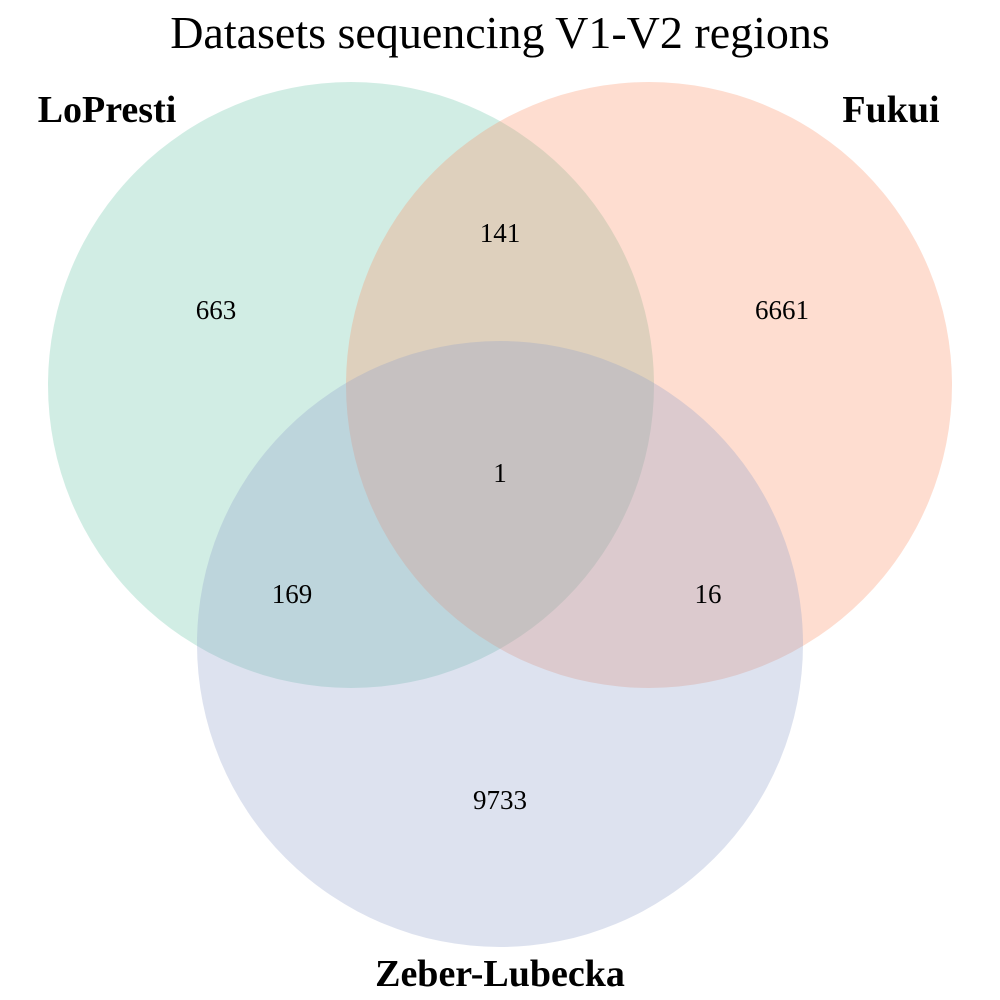 This screenshot has width=1000, height=1000. What do you see at coordinates (500, 32) in the screenshot?
I see `chart-title: Datasets sequencing V1-V2 regions` at bounding box center [500, 32].